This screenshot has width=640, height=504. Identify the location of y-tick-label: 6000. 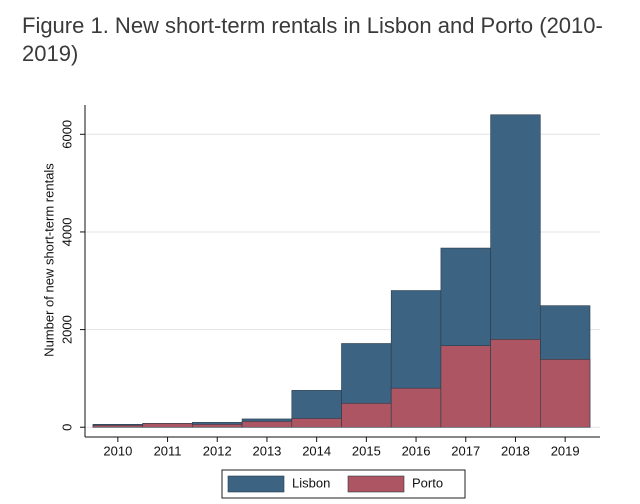
(66, 134).